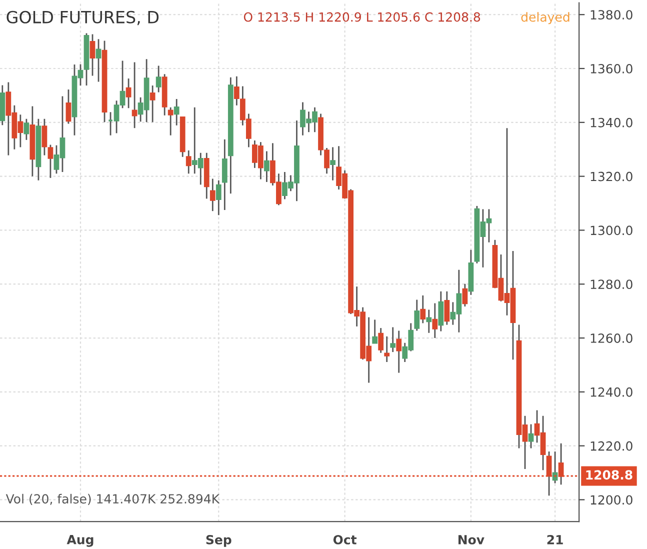 The width and height of the screenshot is (647, 549). Describe the element at coordinates (82, 18) in the screenshot. I see `chart-title: GOLD FUTURES, D` at that location.